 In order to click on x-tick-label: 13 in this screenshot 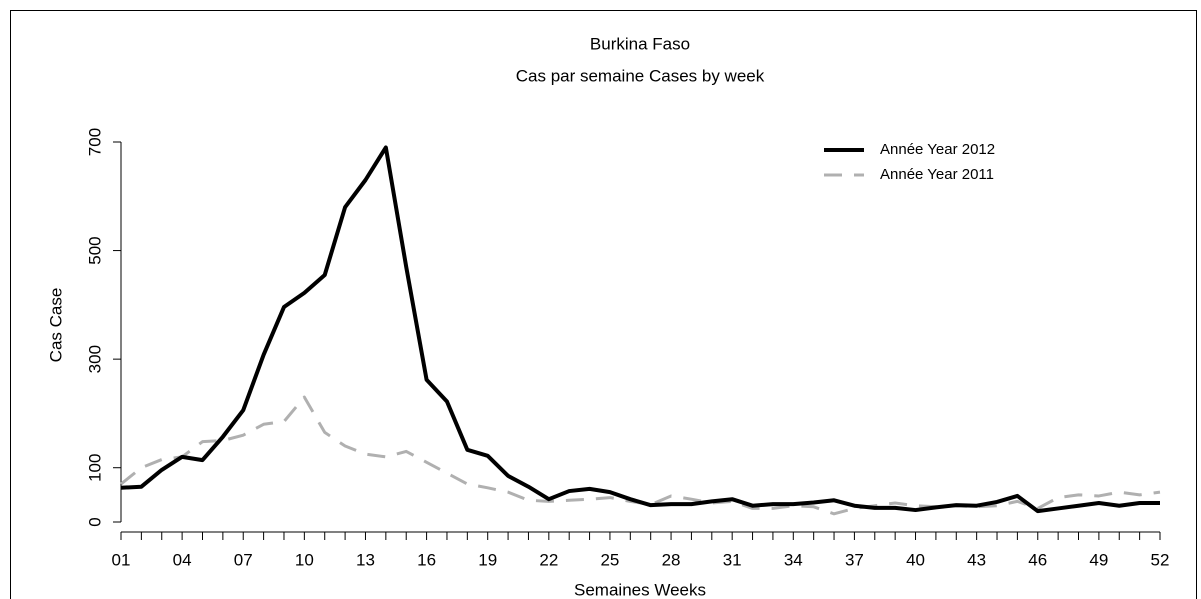, I will do `click(365, 559)`.